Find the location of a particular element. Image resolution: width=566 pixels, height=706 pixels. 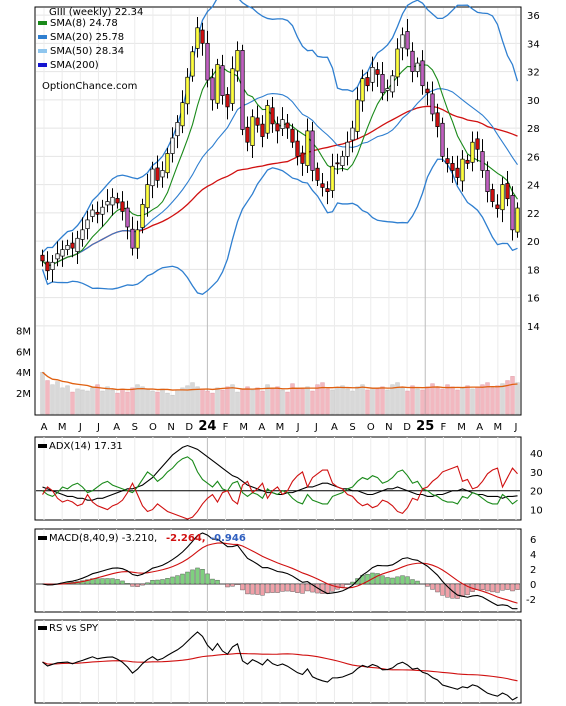

legend-swatch-sma8 is located at coordinates (42, 23).